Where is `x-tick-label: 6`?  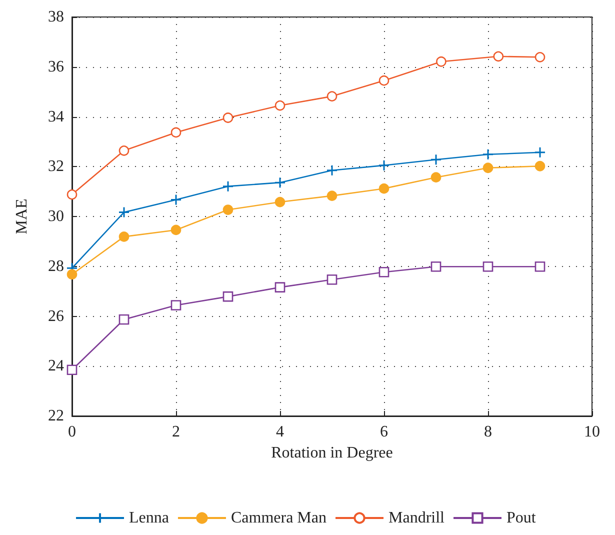 x-tick-label: 6 is located at coordinates (384, 432).